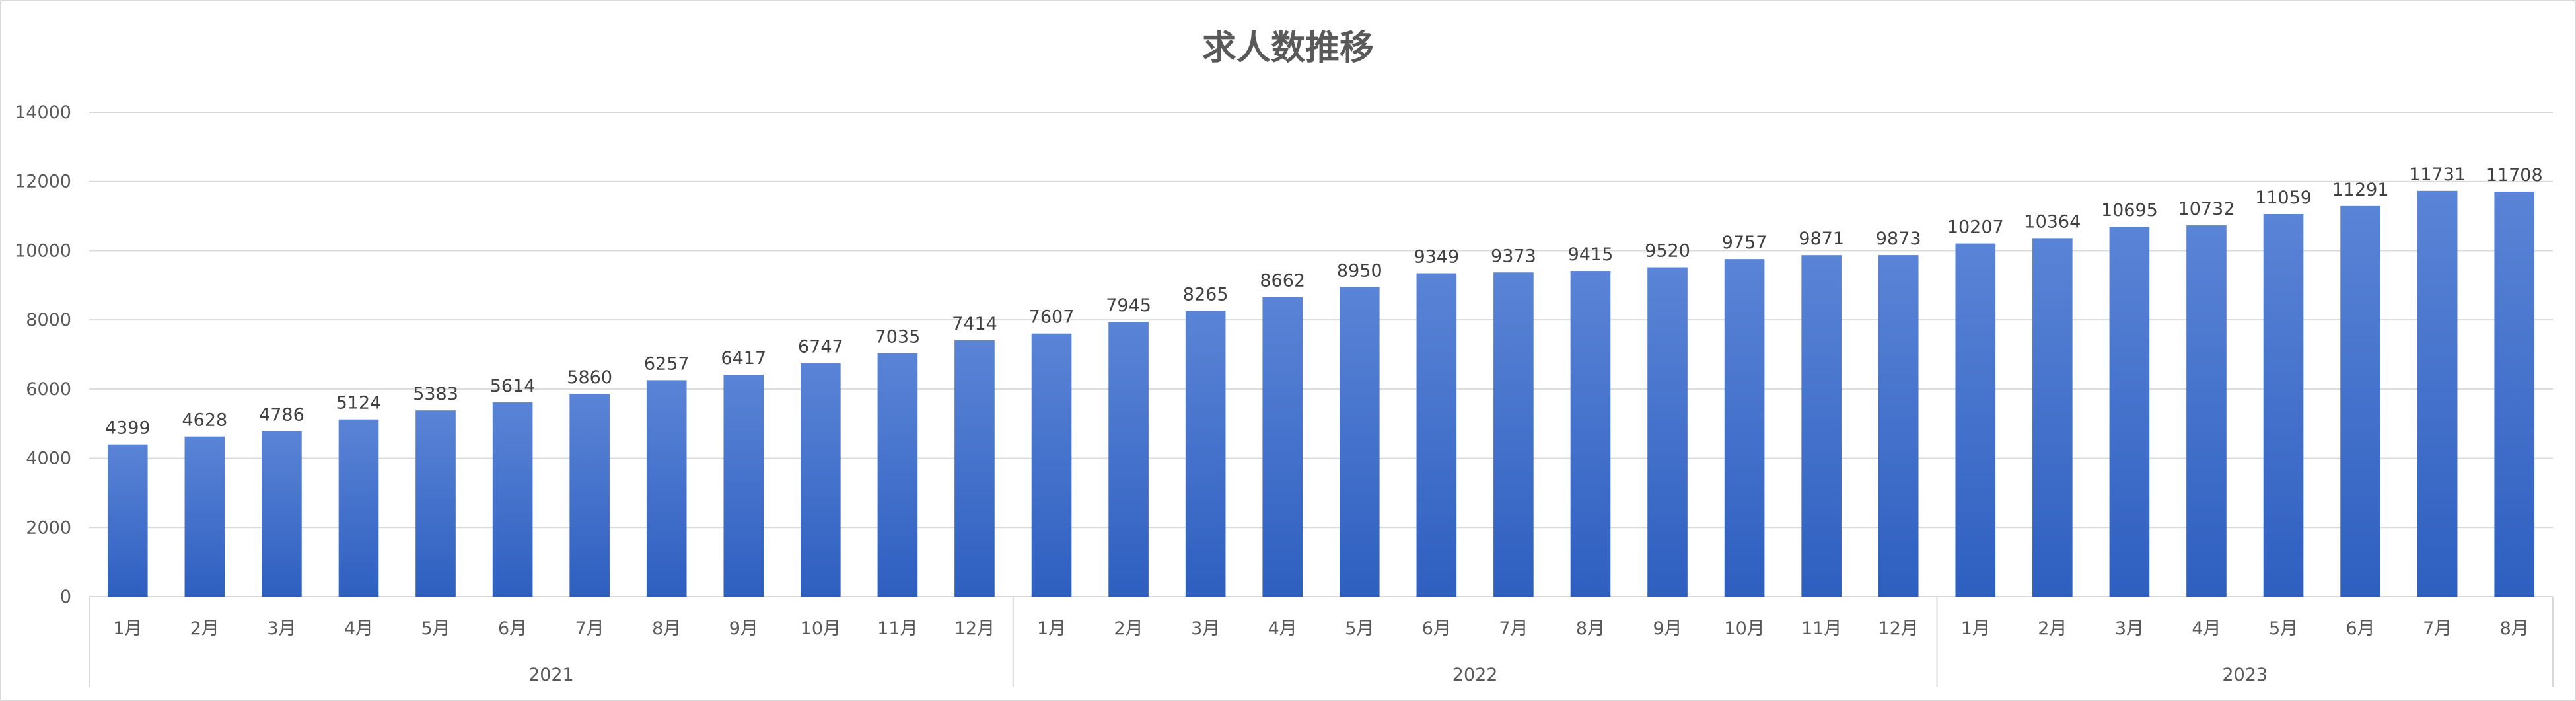 The image size is (2576, 701). Describe the element at coordinates (513, 386) in the screenshot. I see `data-label: 5614` at that location.